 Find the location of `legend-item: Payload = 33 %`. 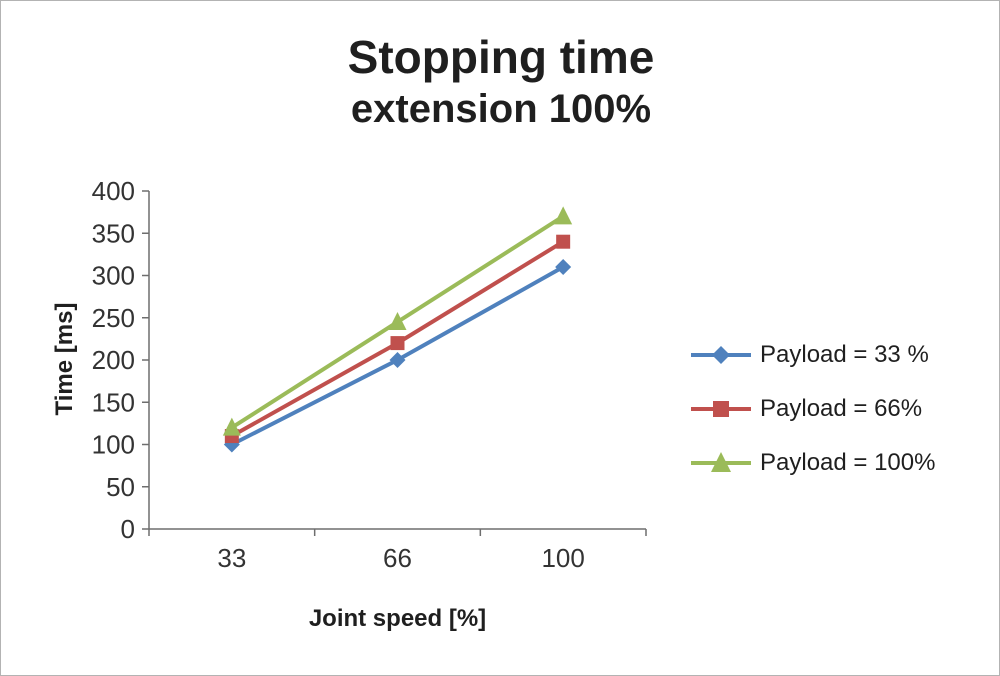

legend-item: Payload = 33 % is located at coordinates (812, 355).